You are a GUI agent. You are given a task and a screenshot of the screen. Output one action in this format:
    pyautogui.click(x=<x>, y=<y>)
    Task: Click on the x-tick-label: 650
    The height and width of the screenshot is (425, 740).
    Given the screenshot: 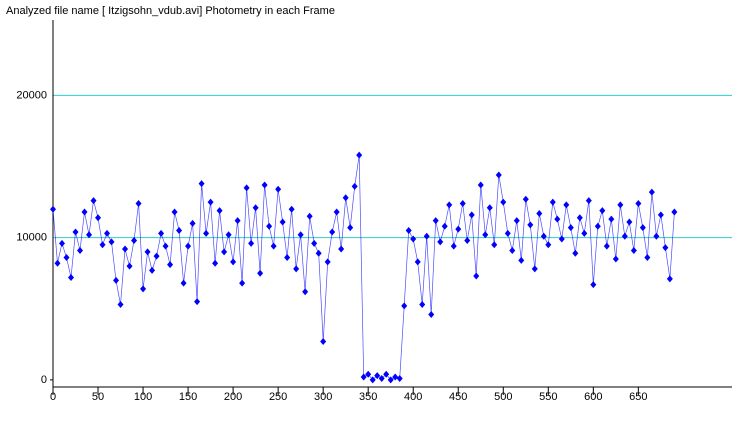 What is the action you would take?
    pyautogui.click(x=638, y=397)
    